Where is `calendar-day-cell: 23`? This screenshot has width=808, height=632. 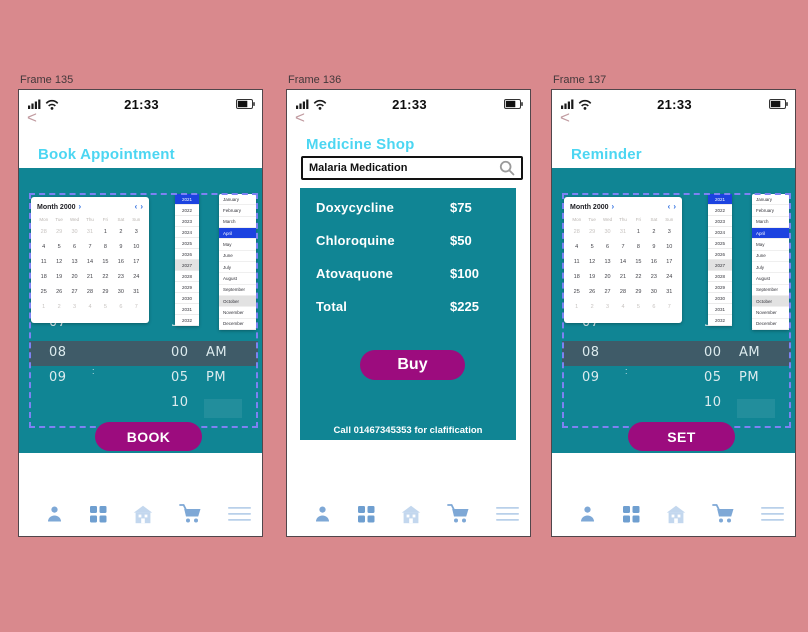
calendar-day-cell: 23 is located at coordinates (120, 276).